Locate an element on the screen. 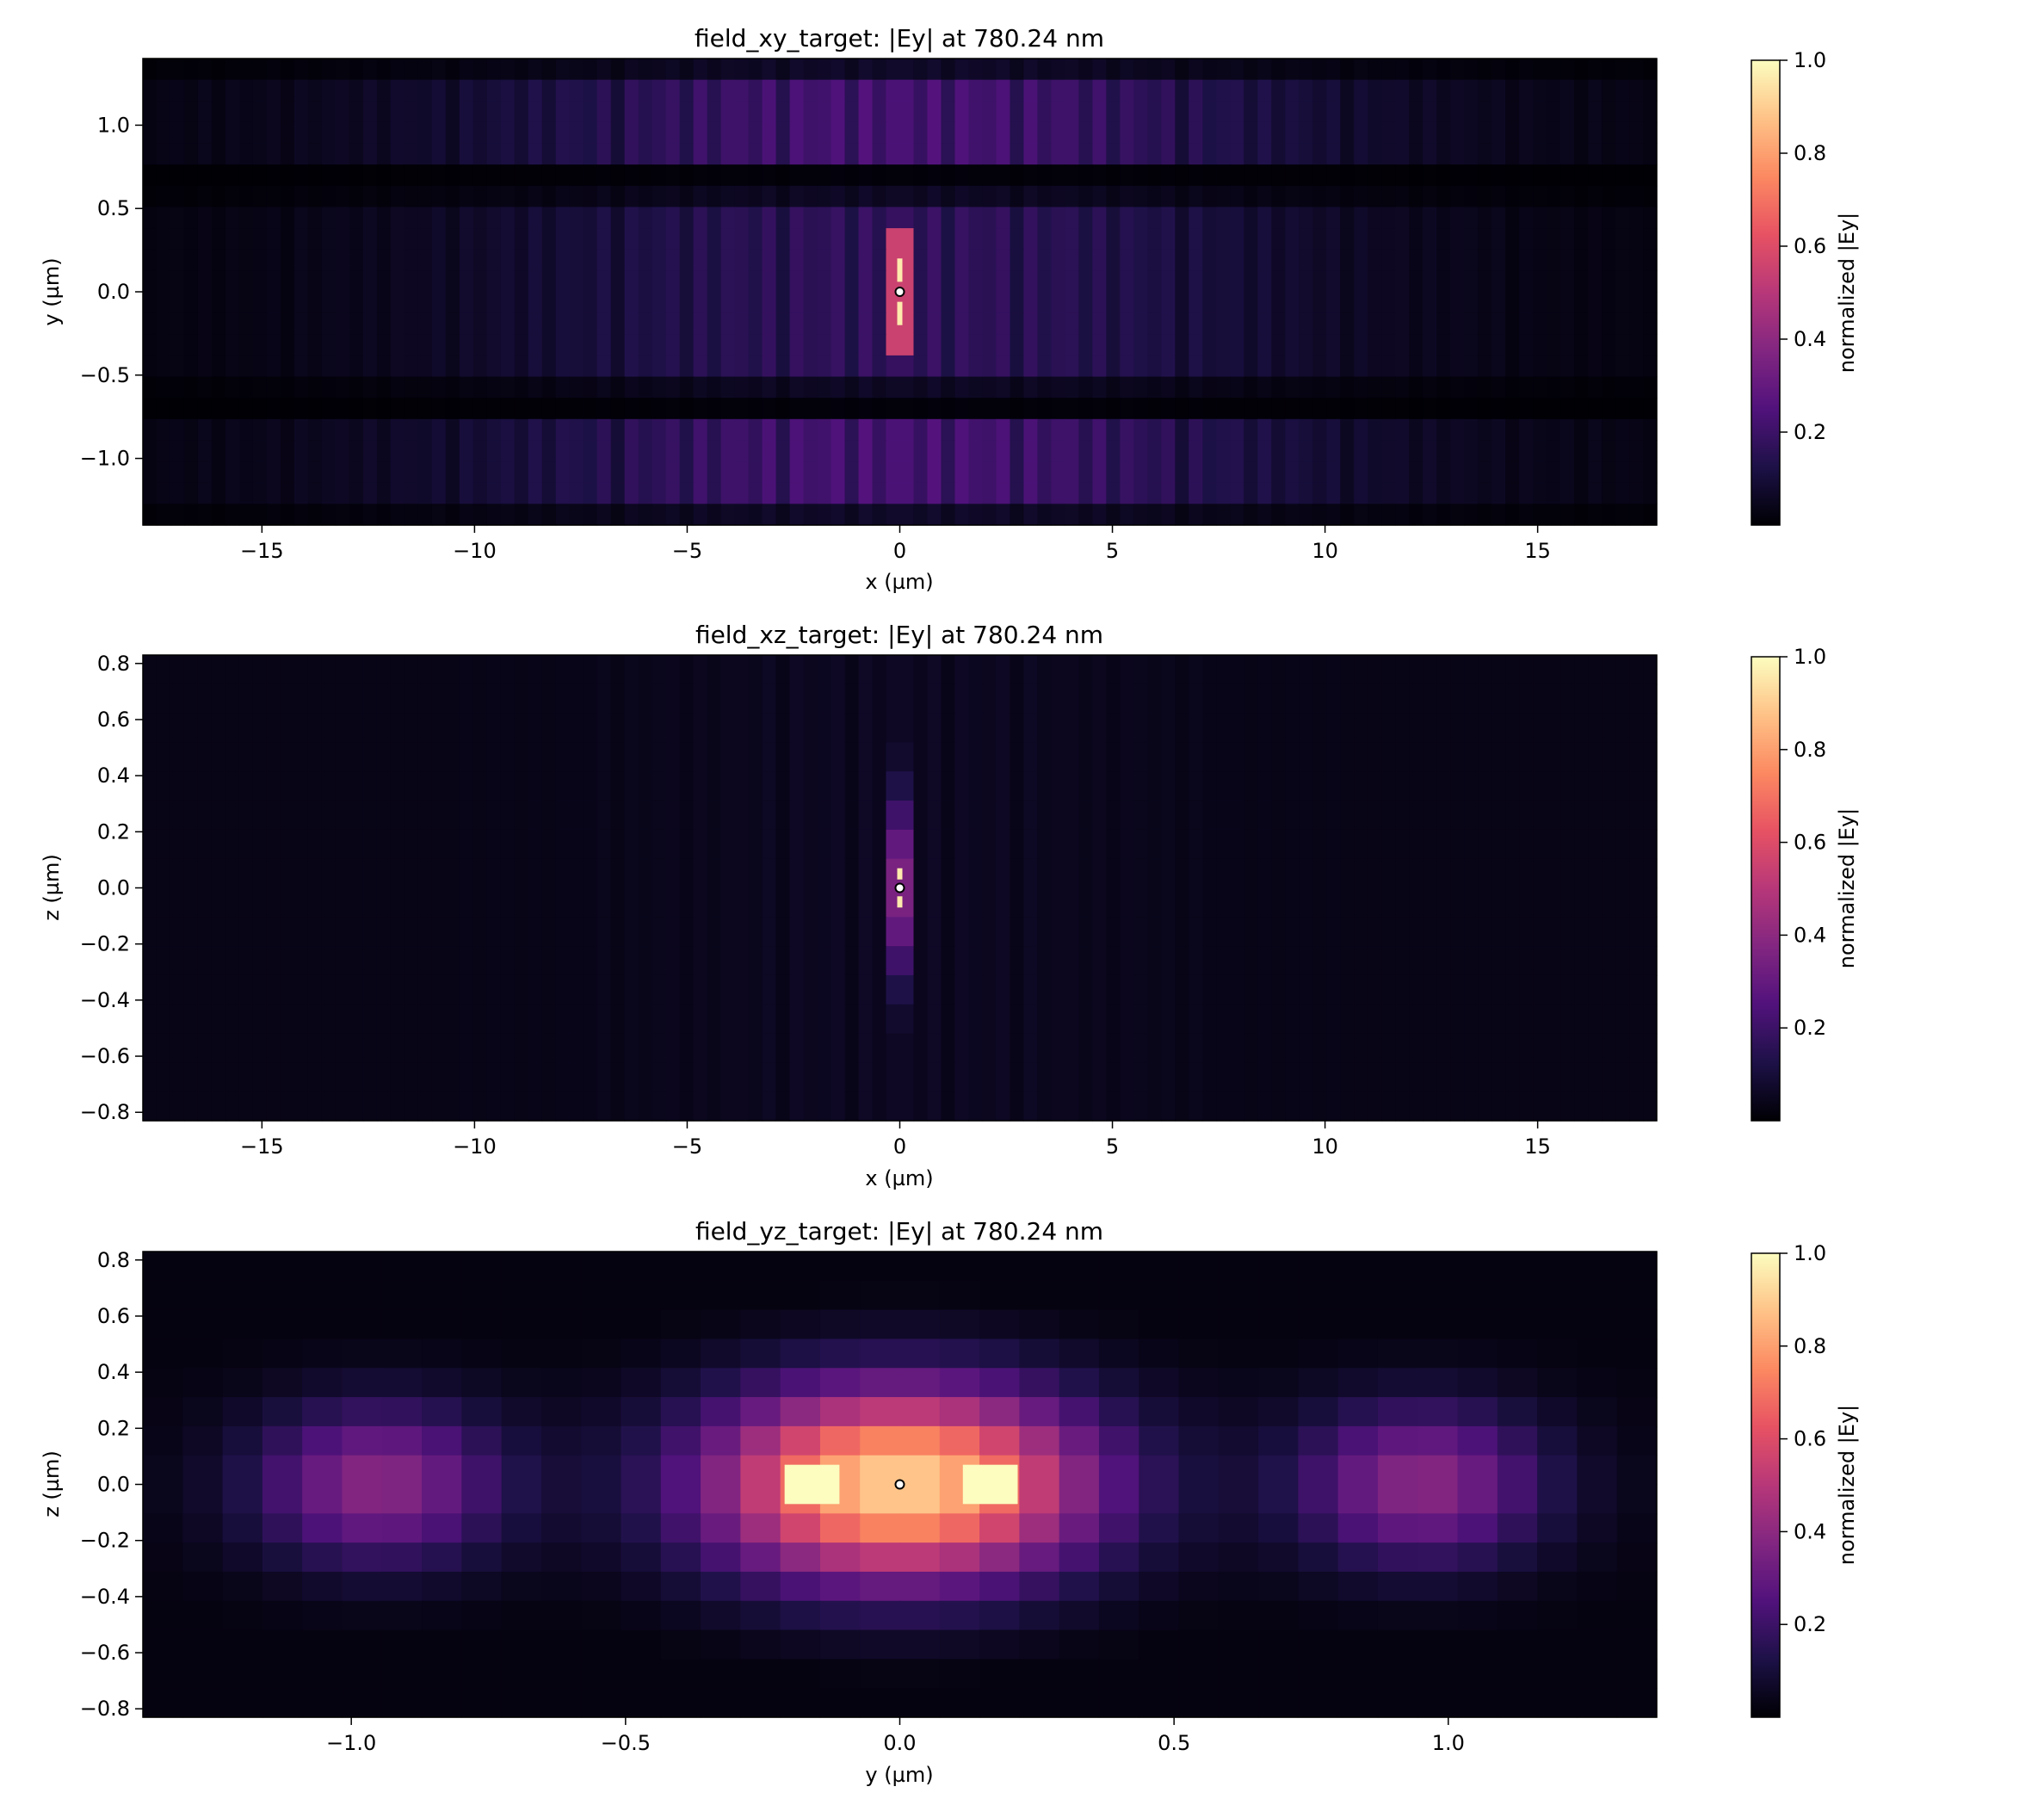 This screenshot has height=1799, width=2044. colorbar-tick-label: 0.2 is located at coordinates (1810, 1624).